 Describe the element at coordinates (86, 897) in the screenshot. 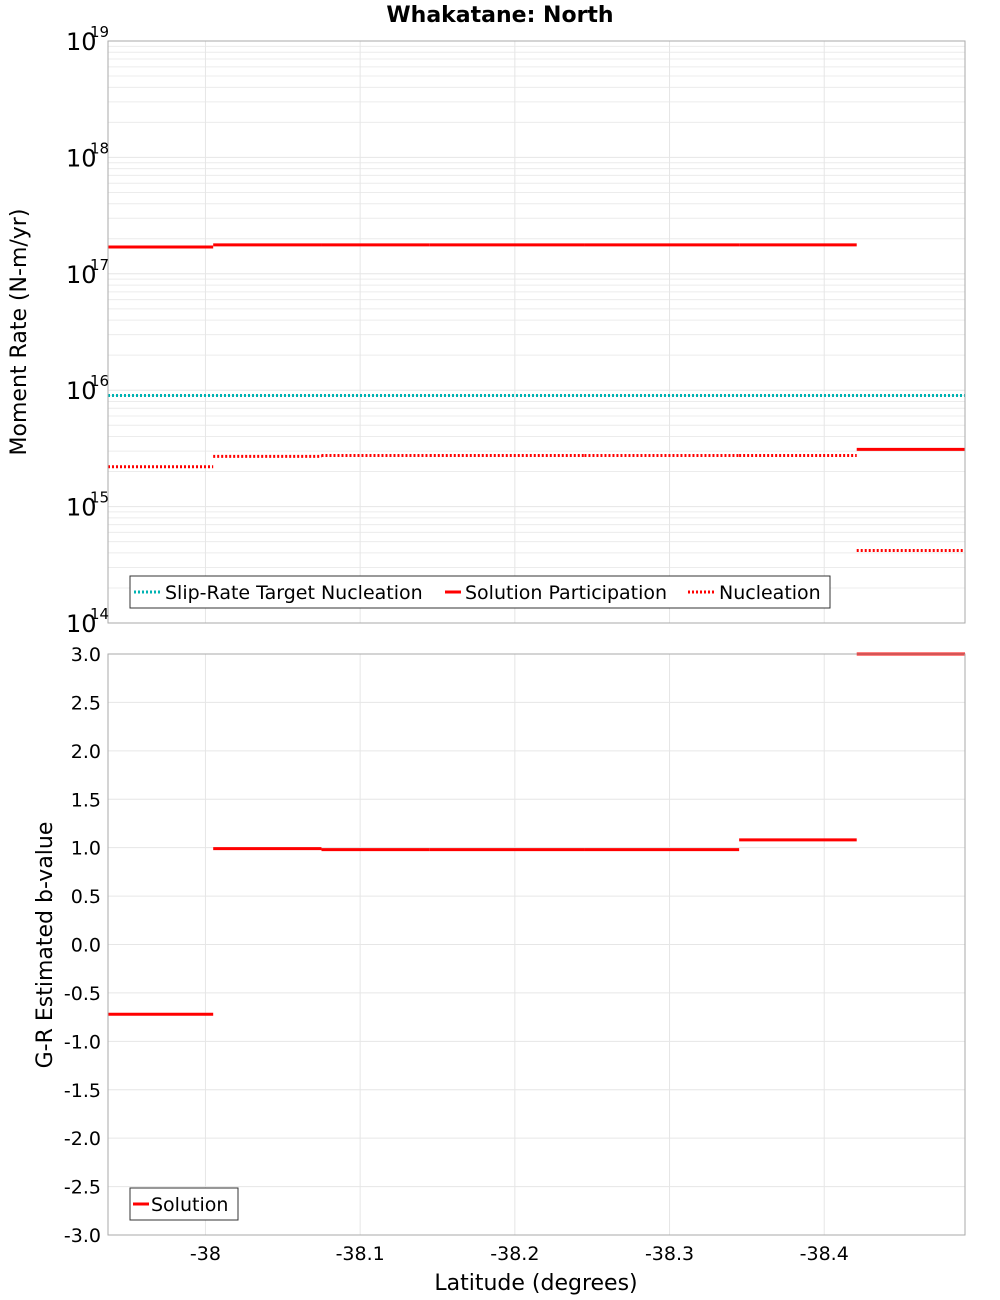

I see `b-value-y-tick-label: 0.5` at that location.